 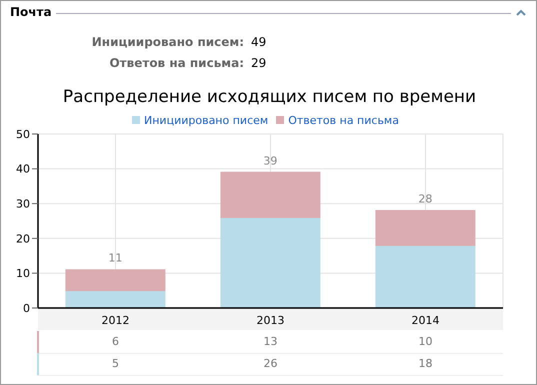 I want to click on total-label: 11, so click(x=115, y=258).